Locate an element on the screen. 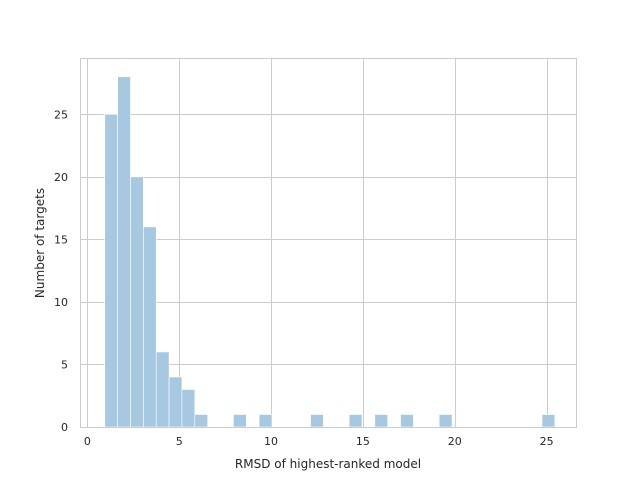  x-tick-label: 0 is located at coordinates (87, 441).